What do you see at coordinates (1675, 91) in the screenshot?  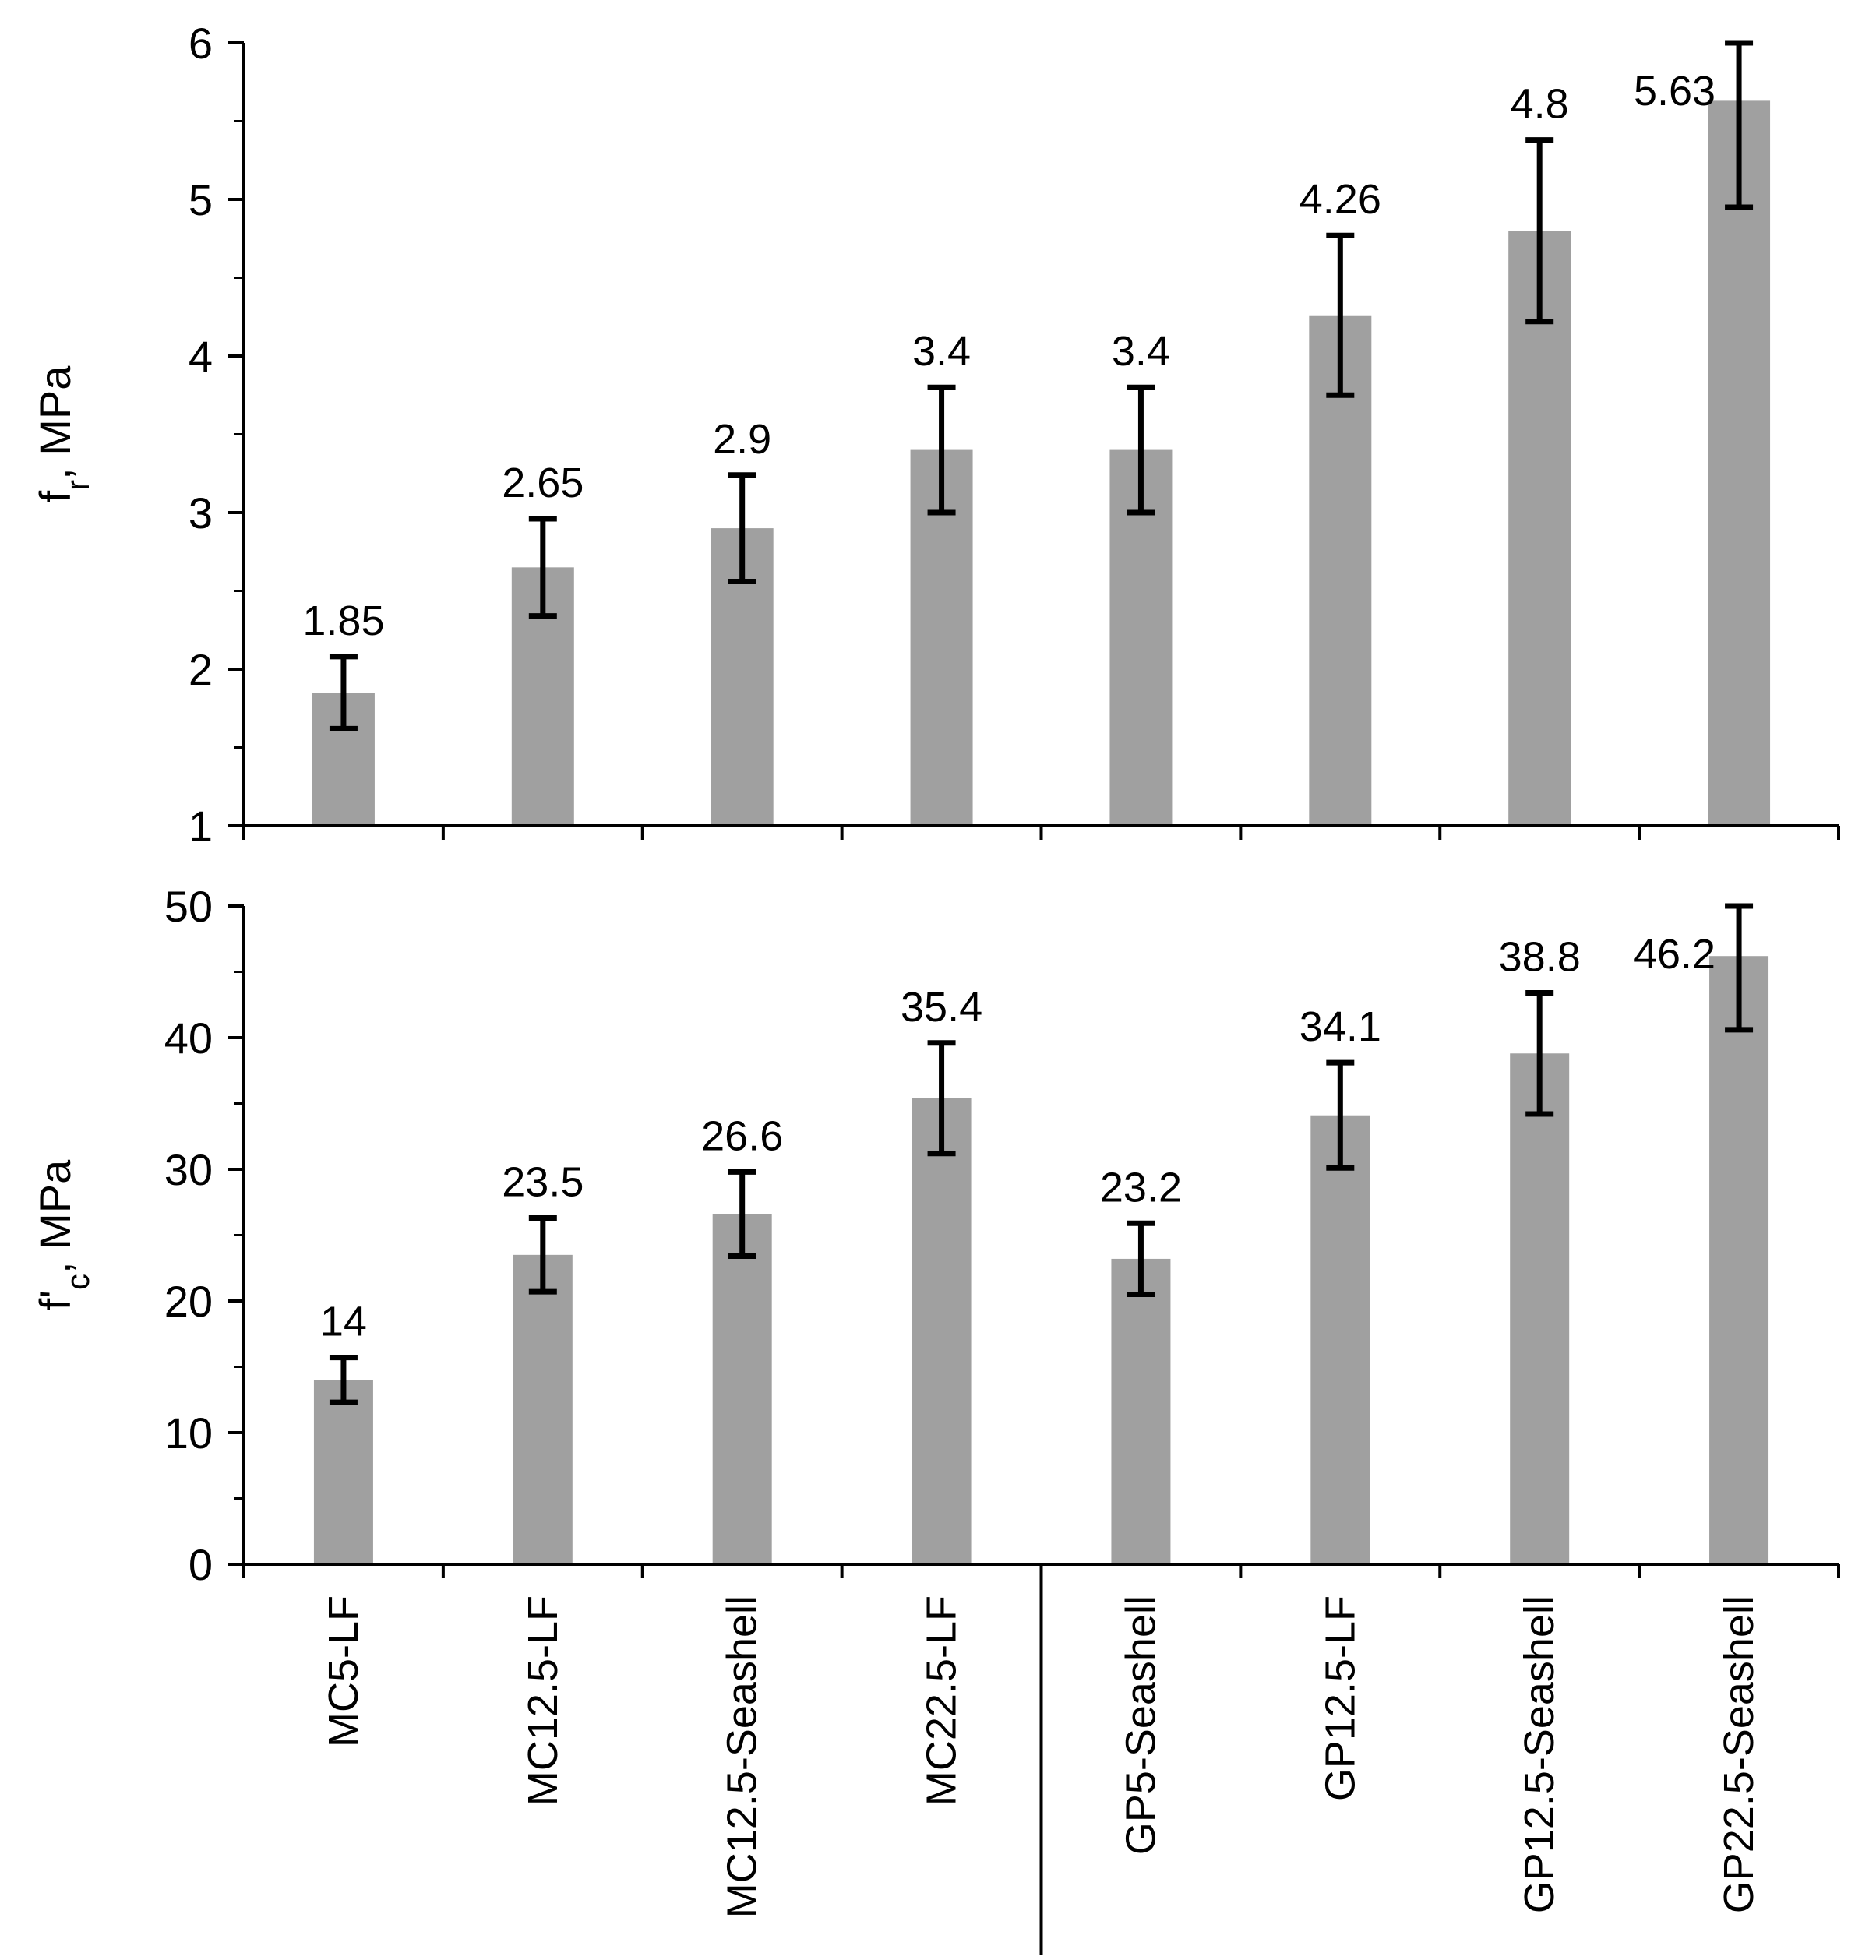 I see `data-label: 5.63` at bounding box center [1675, 91].